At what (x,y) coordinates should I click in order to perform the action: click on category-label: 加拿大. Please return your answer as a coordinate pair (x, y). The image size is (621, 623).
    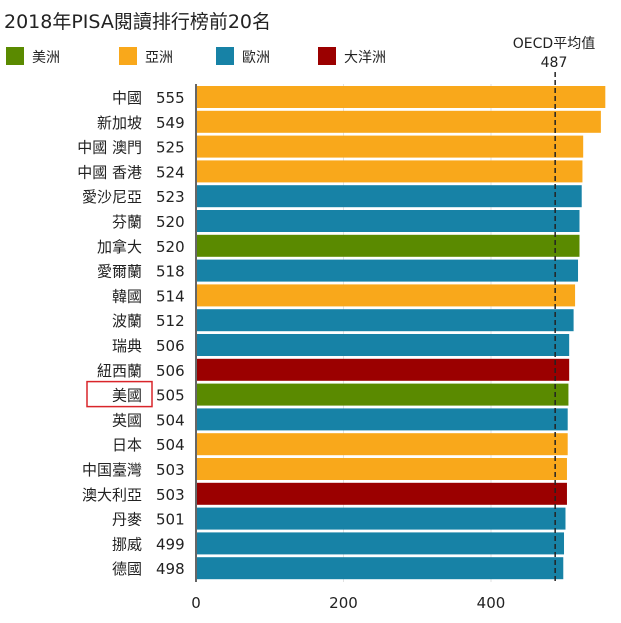
    Looking at the image, I should click on (119, 247).